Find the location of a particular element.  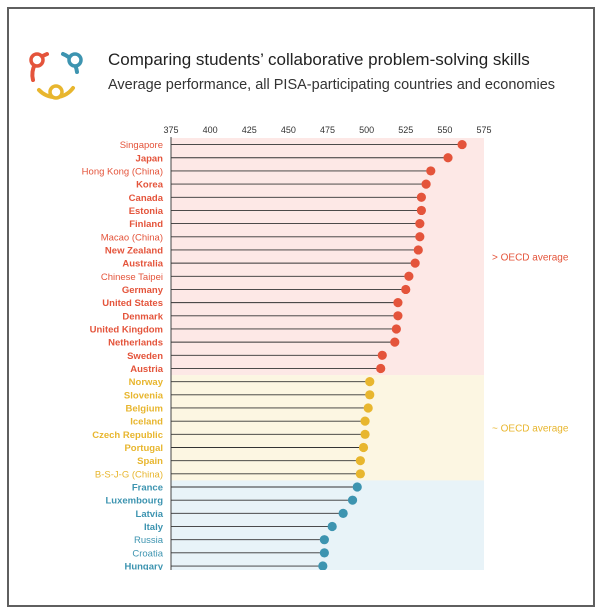

row-label: Finland is located at coordinates (146, 224).